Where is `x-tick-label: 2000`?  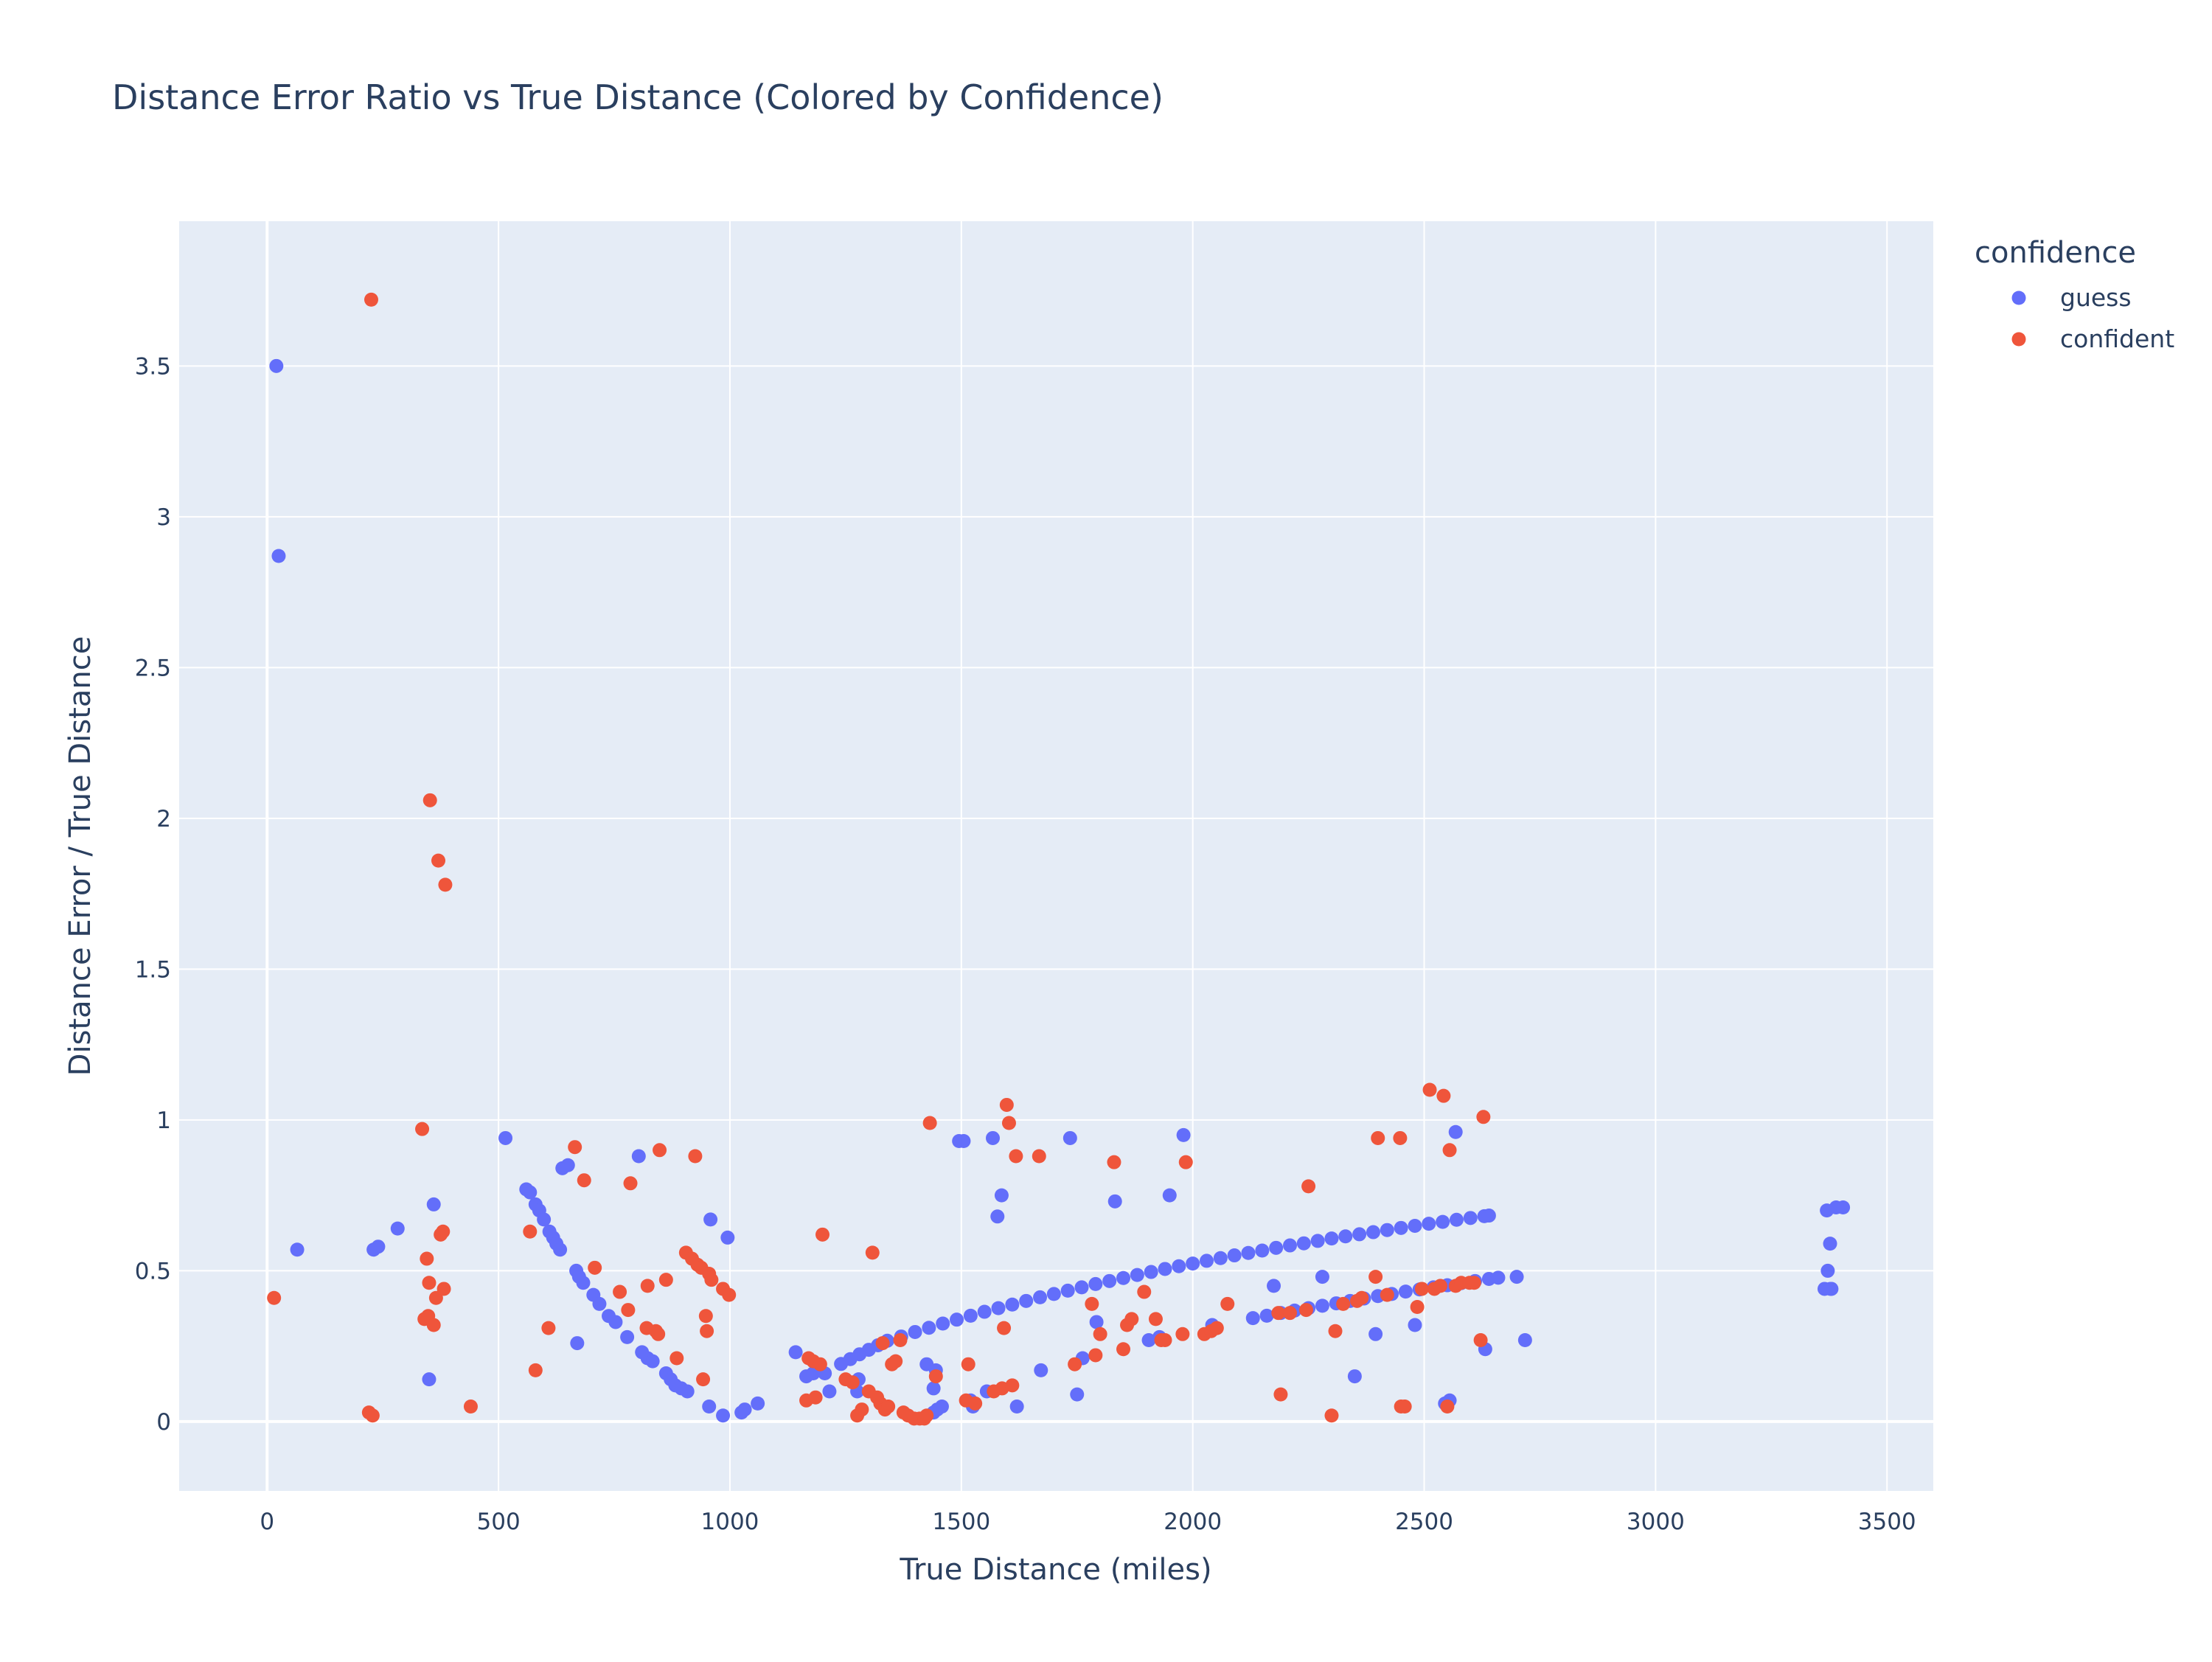
x-tick-label: 2000 is located at coordinates (1193, 1522).